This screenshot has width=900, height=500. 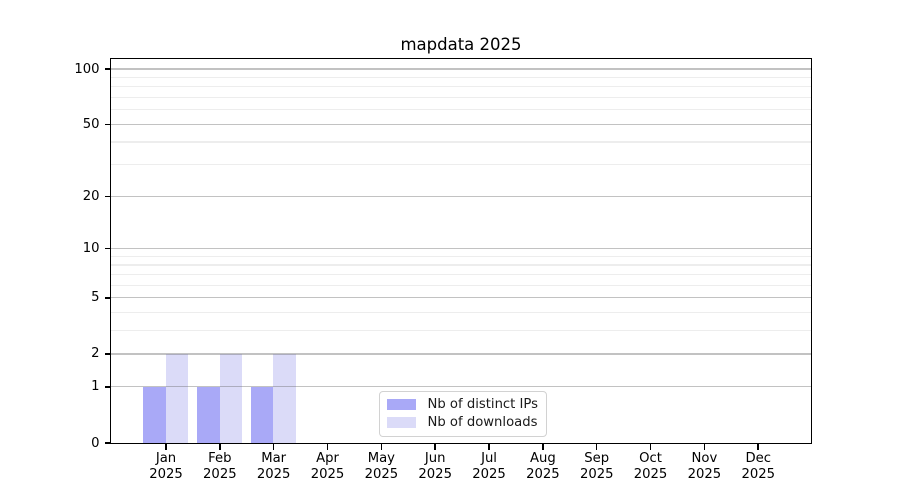 What do you see at coordinates (461, 44) in the screenshot?
I see `chart-title: mapdata 2025` at bounding box center [461, 44].